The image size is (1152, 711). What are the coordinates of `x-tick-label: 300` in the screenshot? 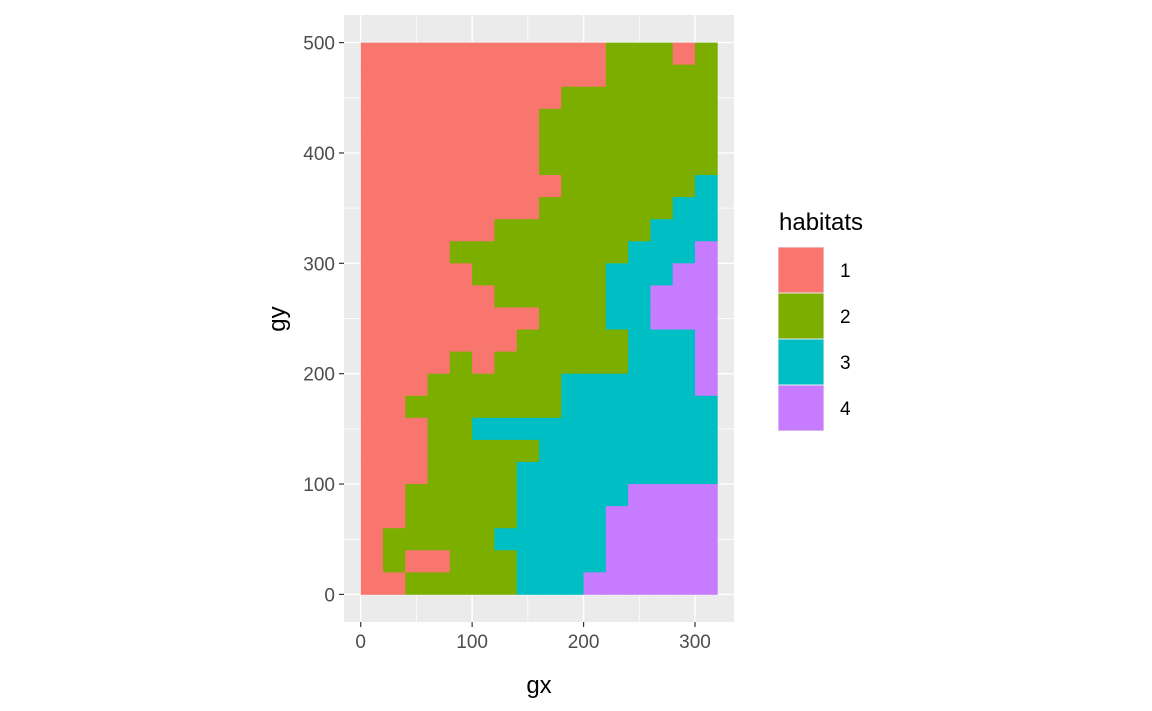 It's located at (695, 642).